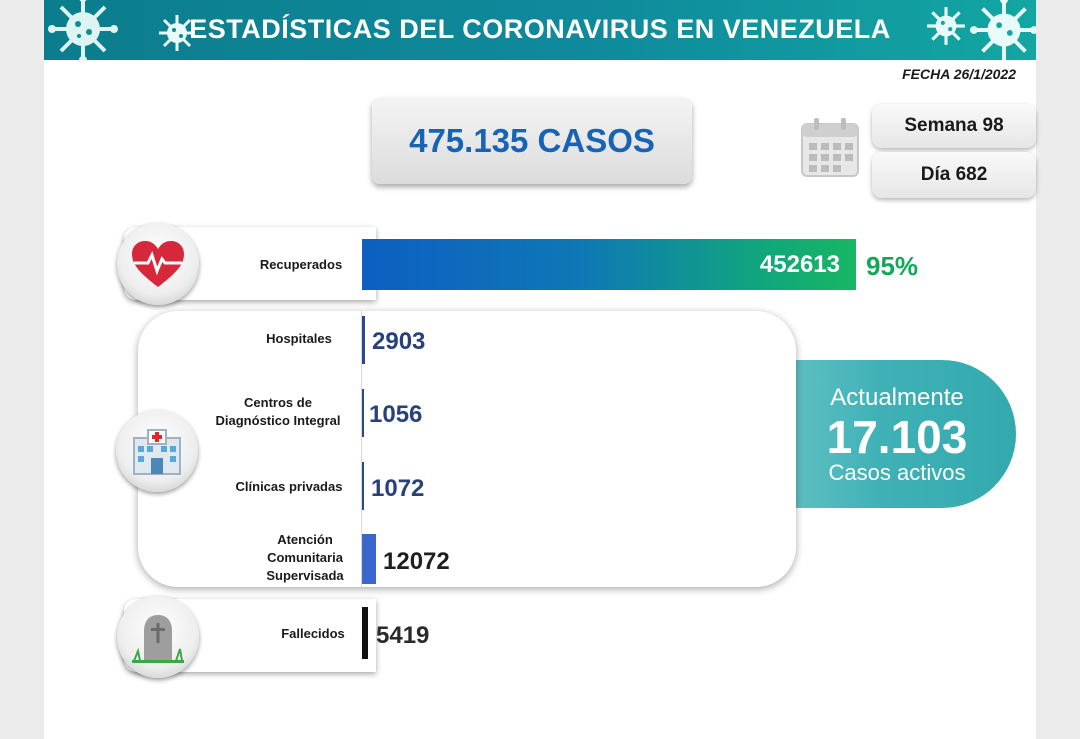  I want to click on cdi-label-line2: Diagnóstico Integral, so click(278, 420).